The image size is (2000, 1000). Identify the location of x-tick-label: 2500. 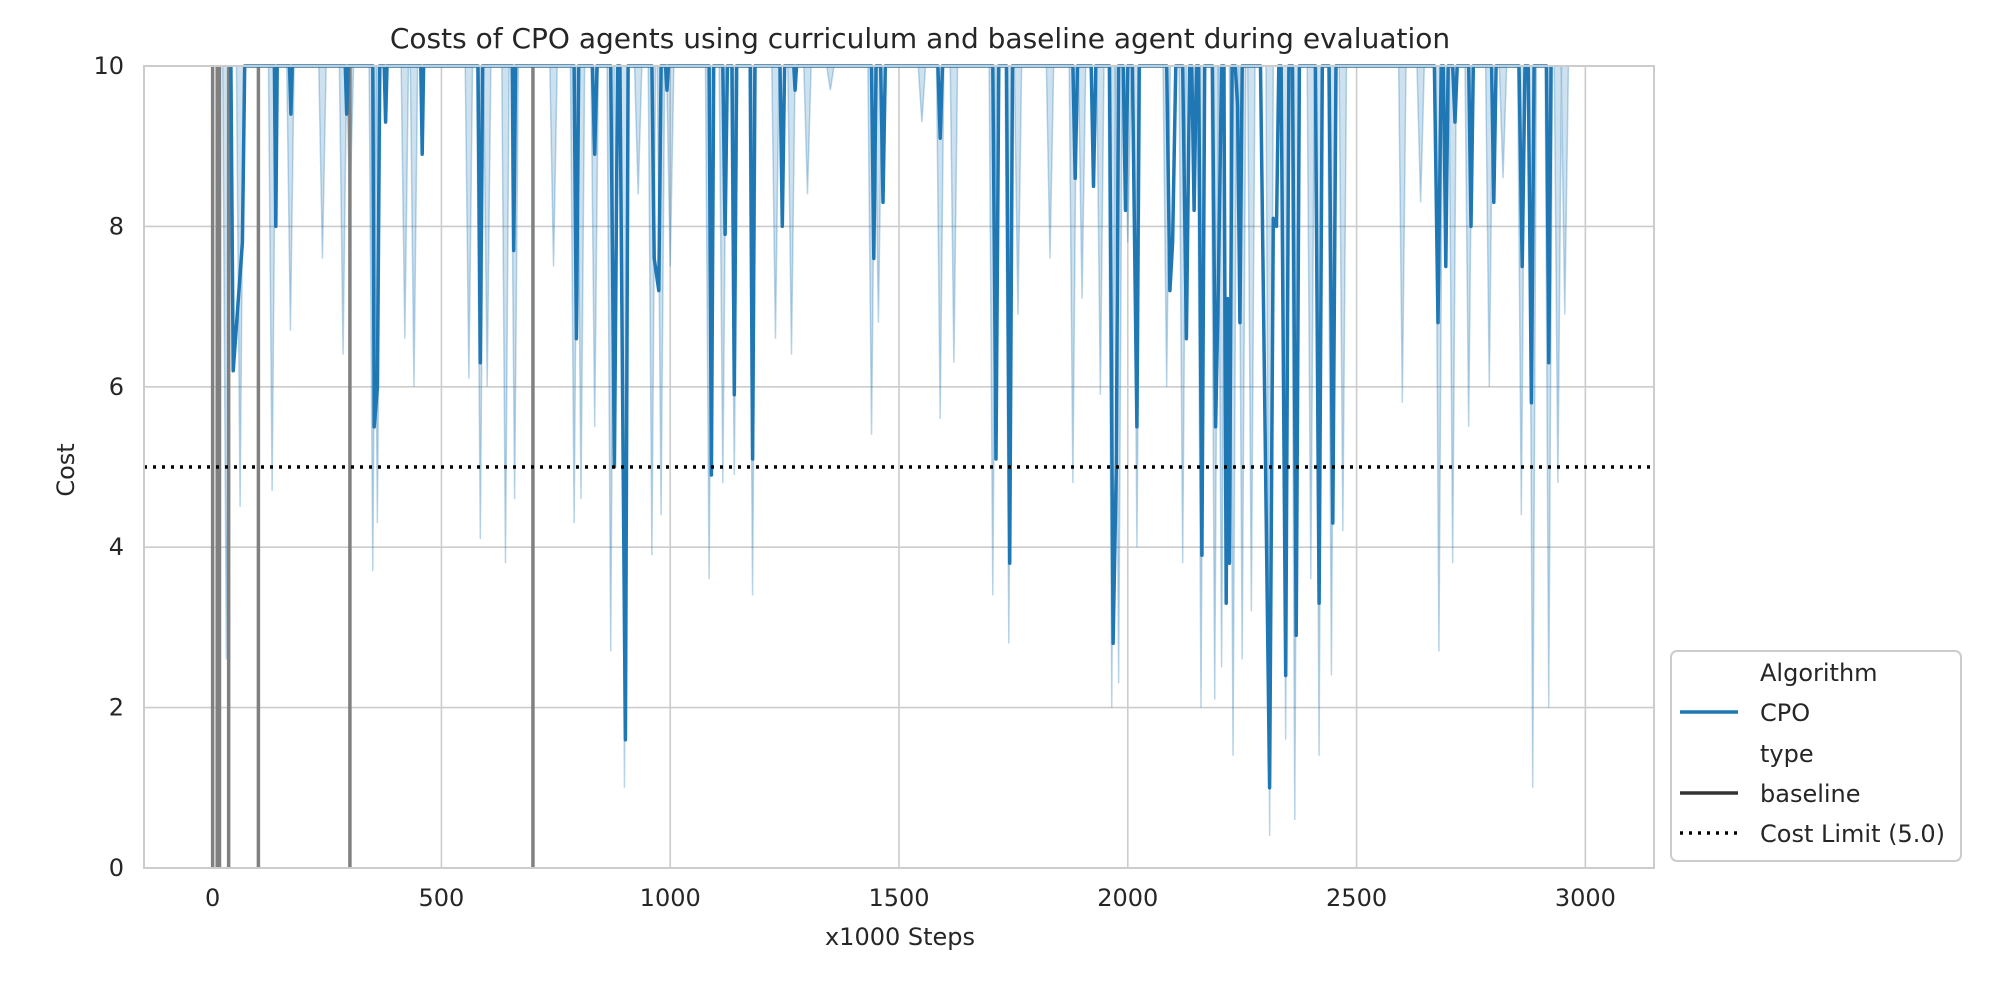
(1356, 898).